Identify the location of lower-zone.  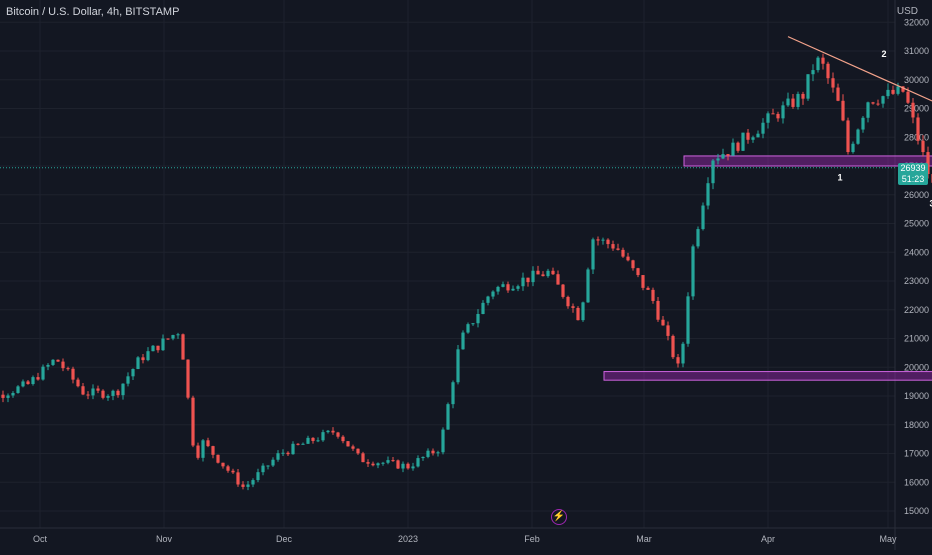
(767, 376).